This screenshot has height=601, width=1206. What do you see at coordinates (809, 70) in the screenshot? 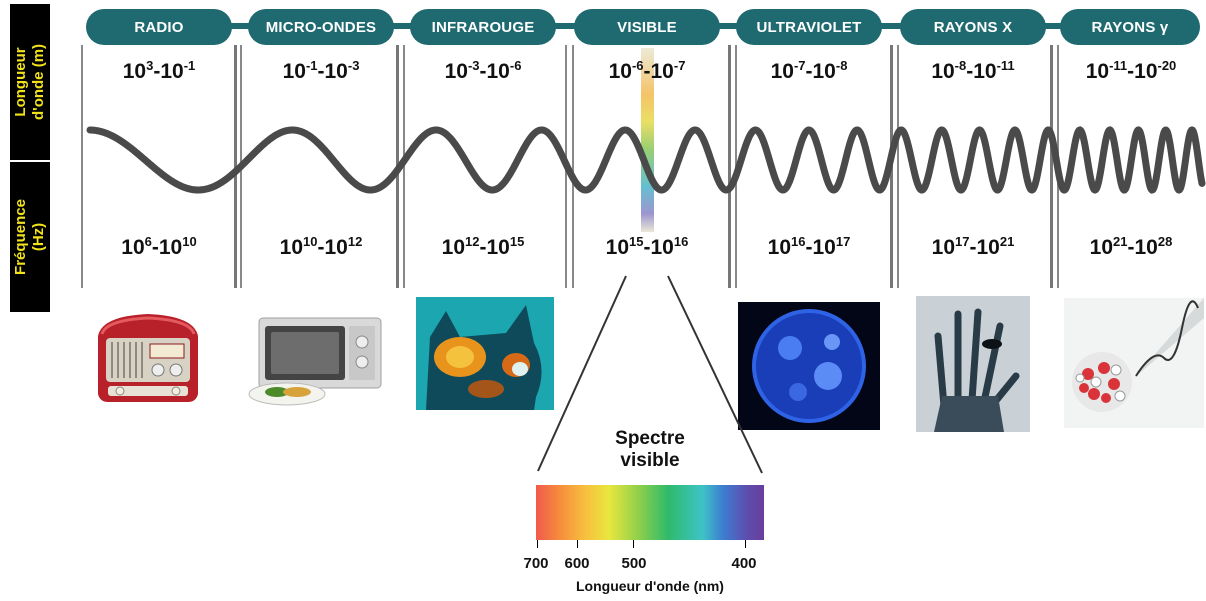
I see `wavelength-value-ultraviolet: 10-7-10-8` at bounding box center [809, 70].